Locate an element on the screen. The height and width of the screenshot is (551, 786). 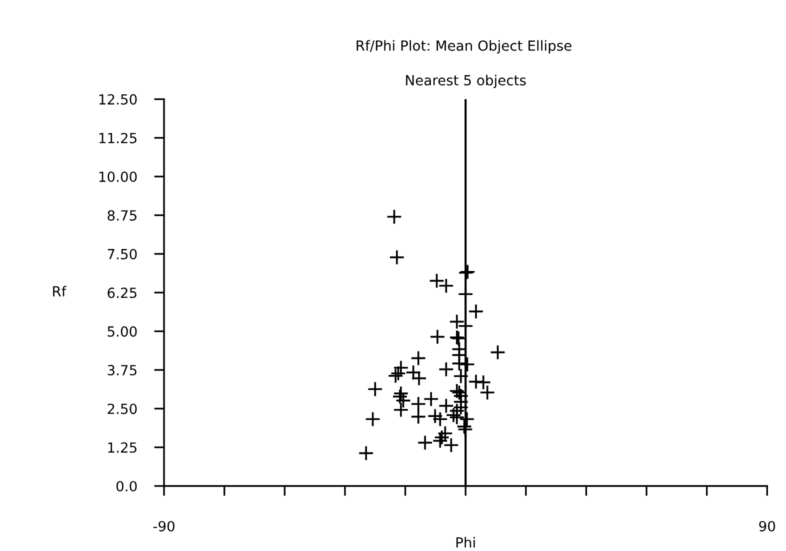
y-tick-label: 5.00 is located at coordinates (122, 331).